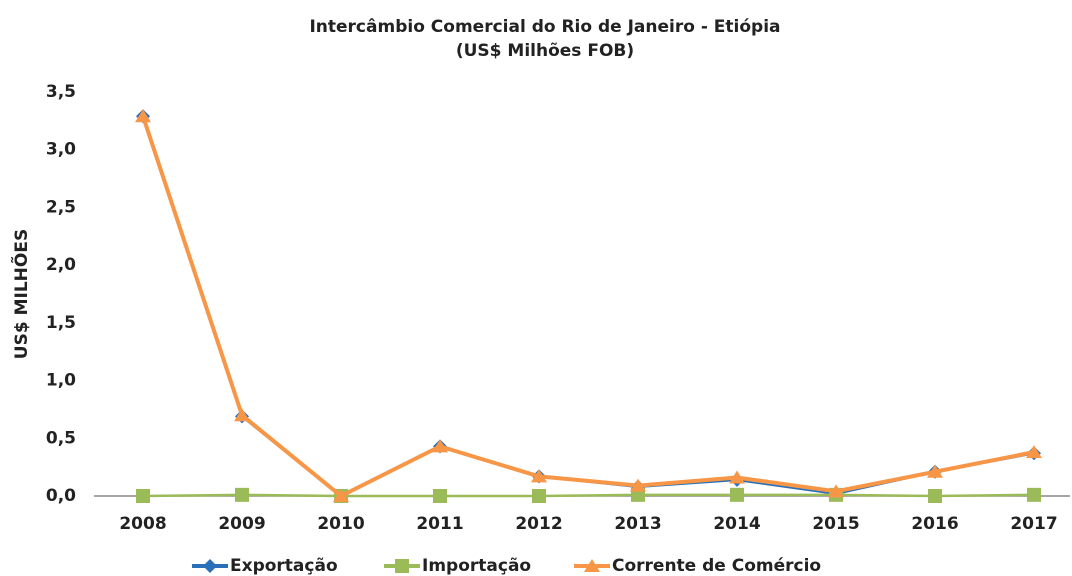 The image size is (1072, 576). I want to click on legend-label: Importação, so click(476, 566).